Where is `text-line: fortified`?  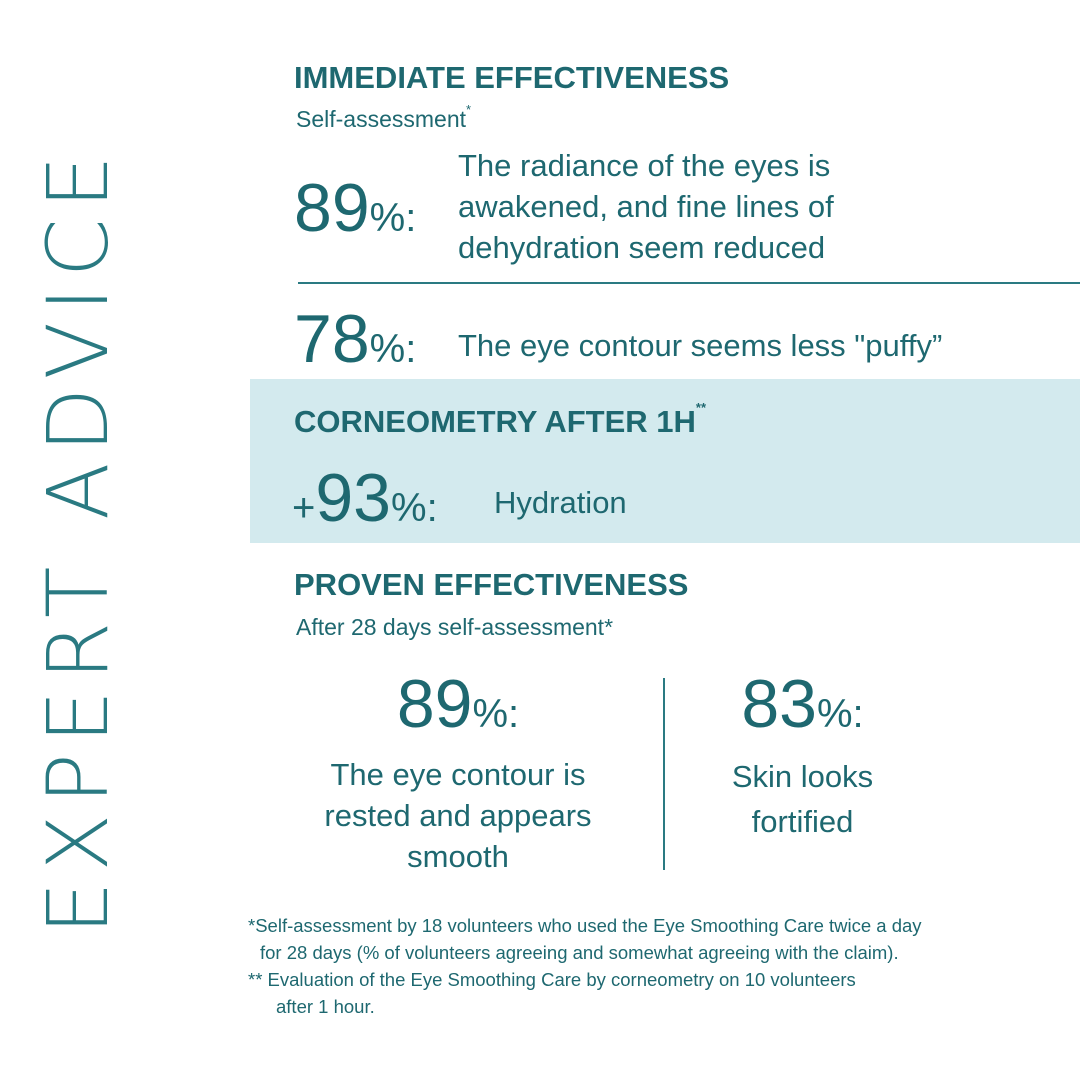
text-line: fortified is located at coordinates (802, 821).